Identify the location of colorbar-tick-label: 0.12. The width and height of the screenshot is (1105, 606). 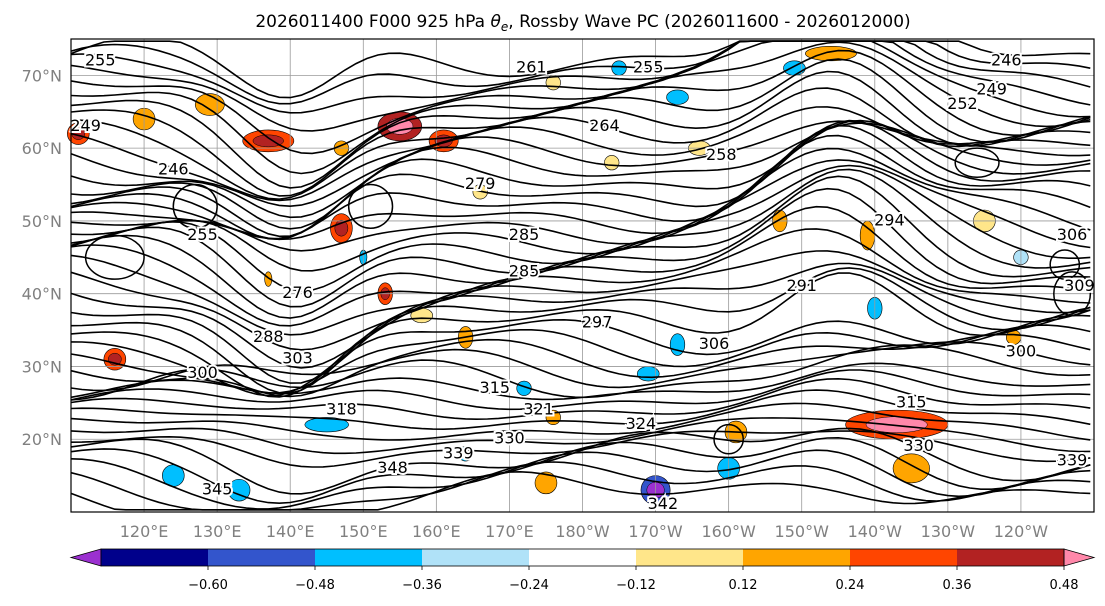
(743, 585).